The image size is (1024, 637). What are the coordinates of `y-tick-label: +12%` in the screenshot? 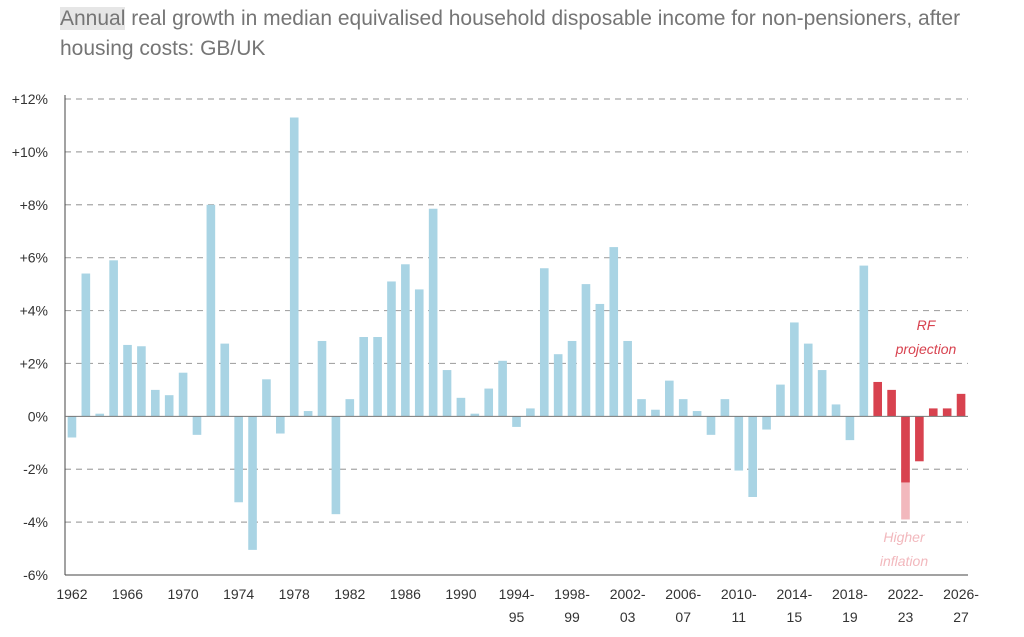 It's located at (30, 99).